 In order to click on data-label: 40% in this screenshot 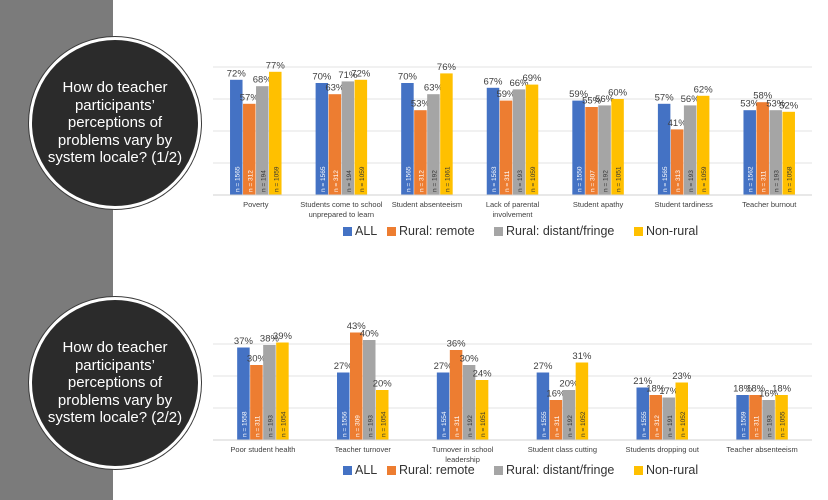, I will do `click(370, 334)`.